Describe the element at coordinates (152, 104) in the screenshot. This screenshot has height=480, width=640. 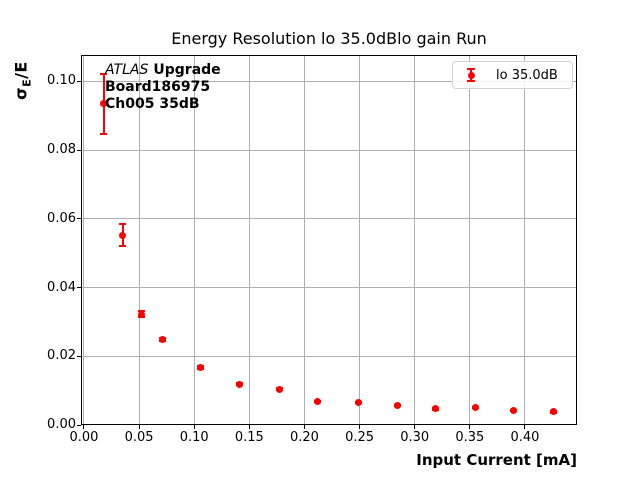
I see `annotation-line-3: Ch005 35dB` at that location.